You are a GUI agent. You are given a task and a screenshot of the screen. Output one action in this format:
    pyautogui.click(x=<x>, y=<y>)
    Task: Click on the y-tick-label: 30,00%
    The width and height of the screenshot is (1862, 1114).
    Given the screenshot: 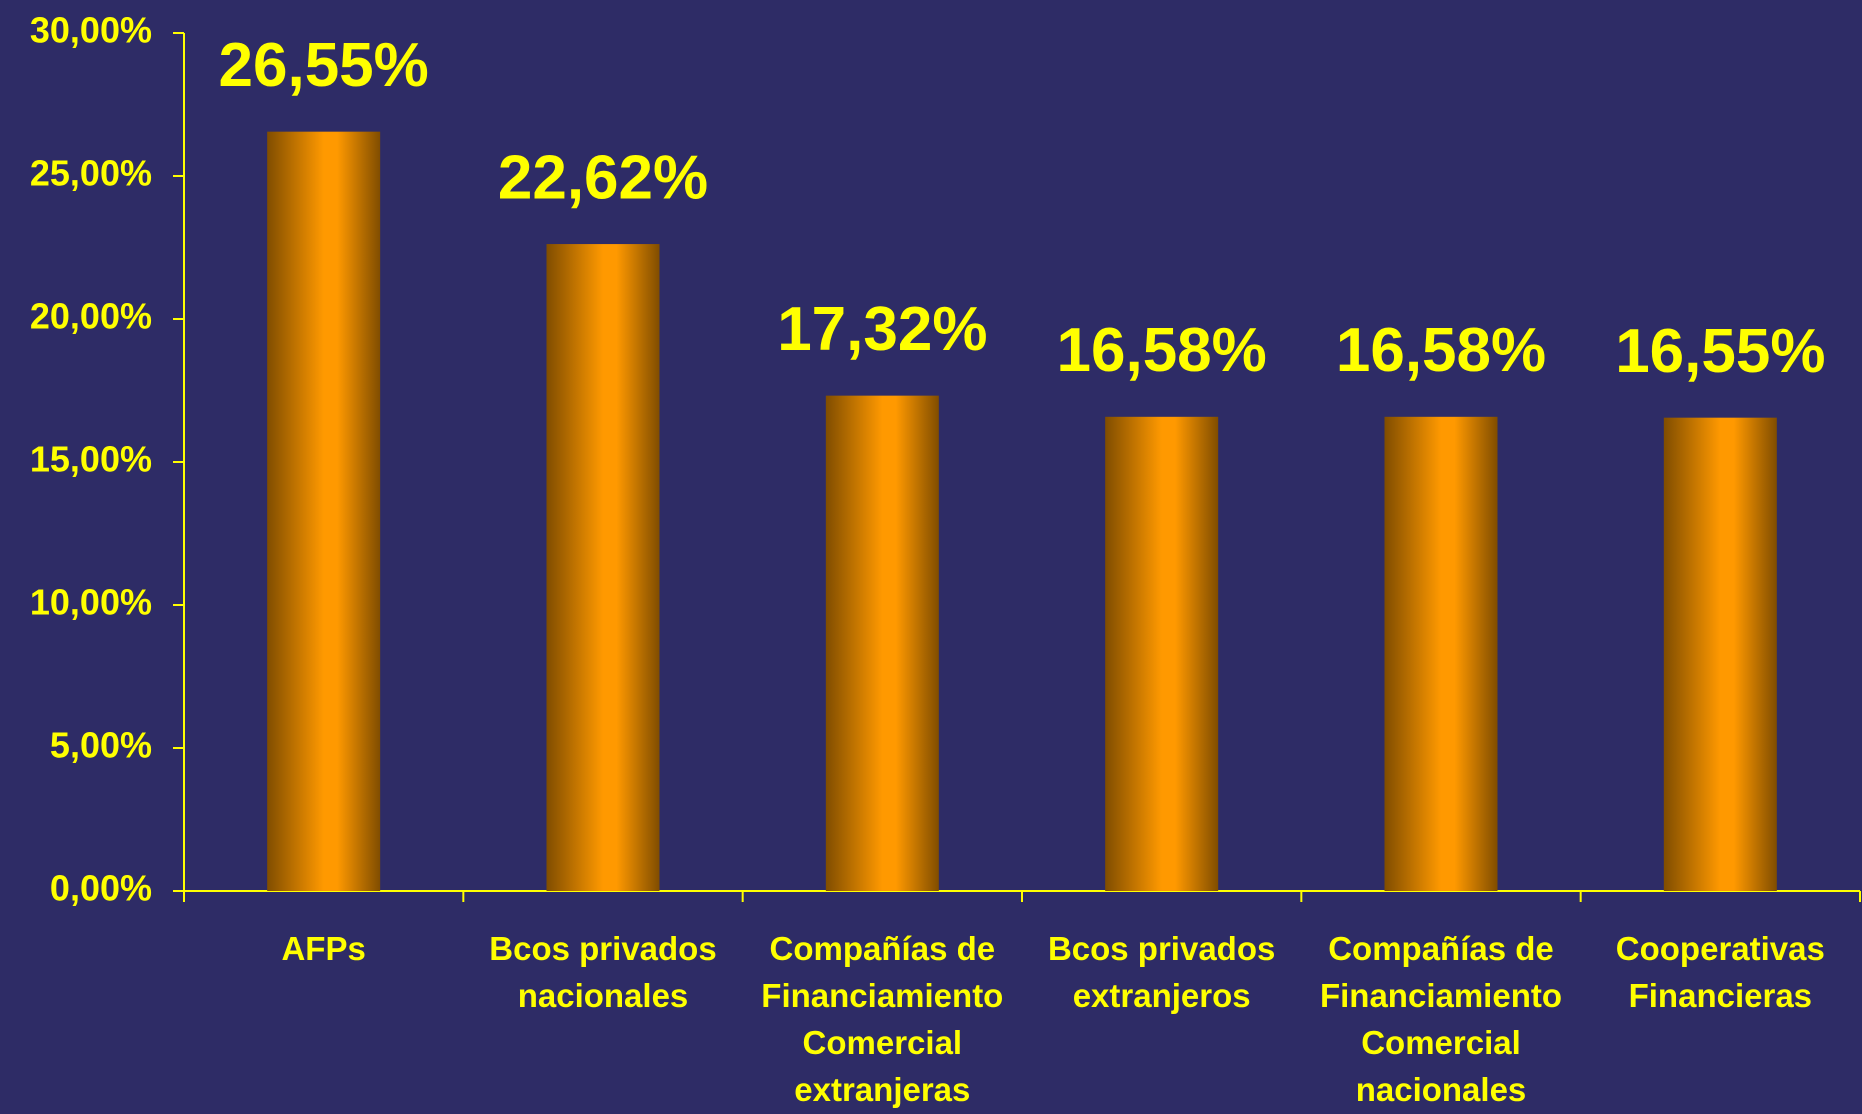 What is the action you would take?
    pyautogui.click(x=91, y=30)
    